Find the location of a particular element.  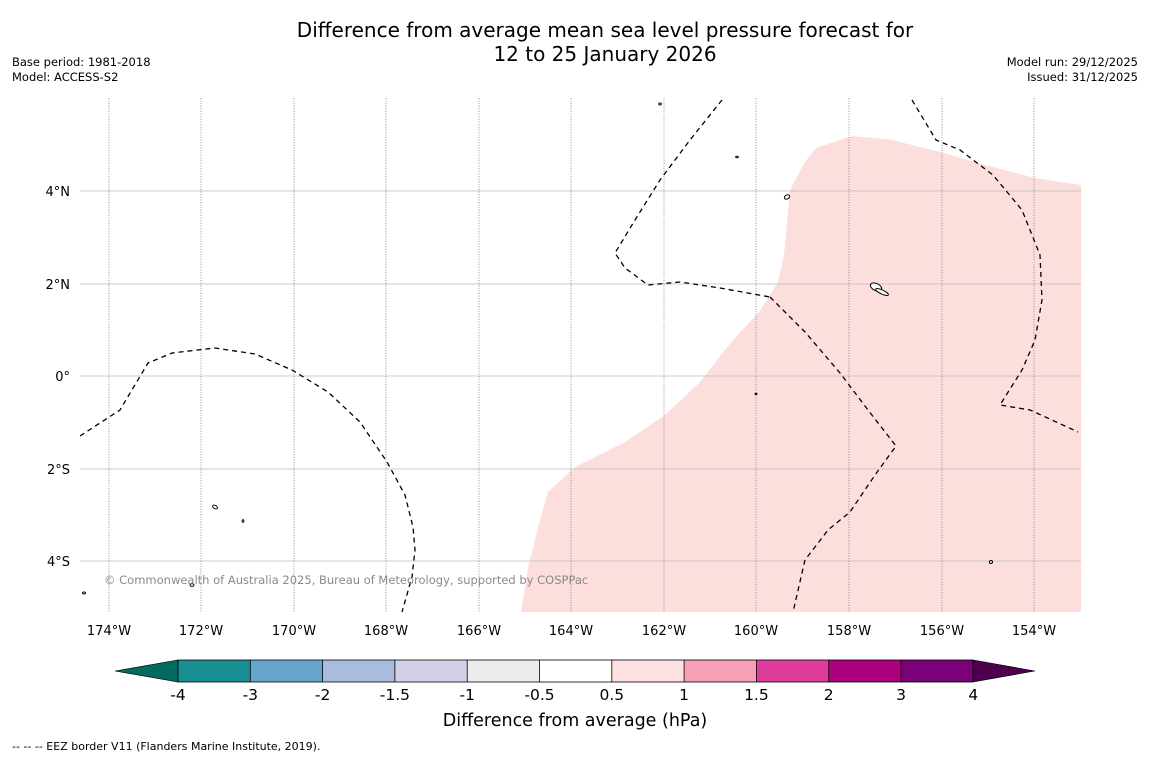

lon-label-168w: 168°W is located at coordinates (386, 631).